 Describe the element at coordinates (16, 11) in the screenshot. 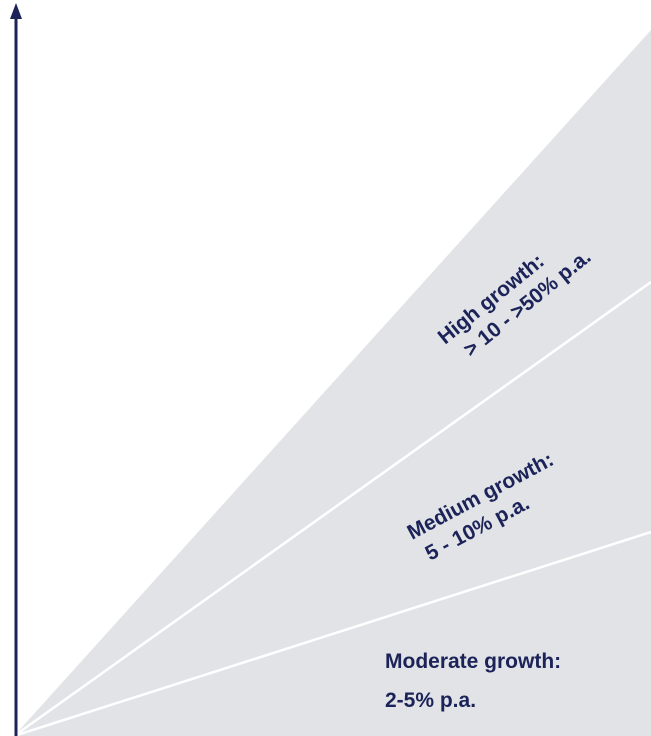

I see `y-axis-arrow-icon` at that location.